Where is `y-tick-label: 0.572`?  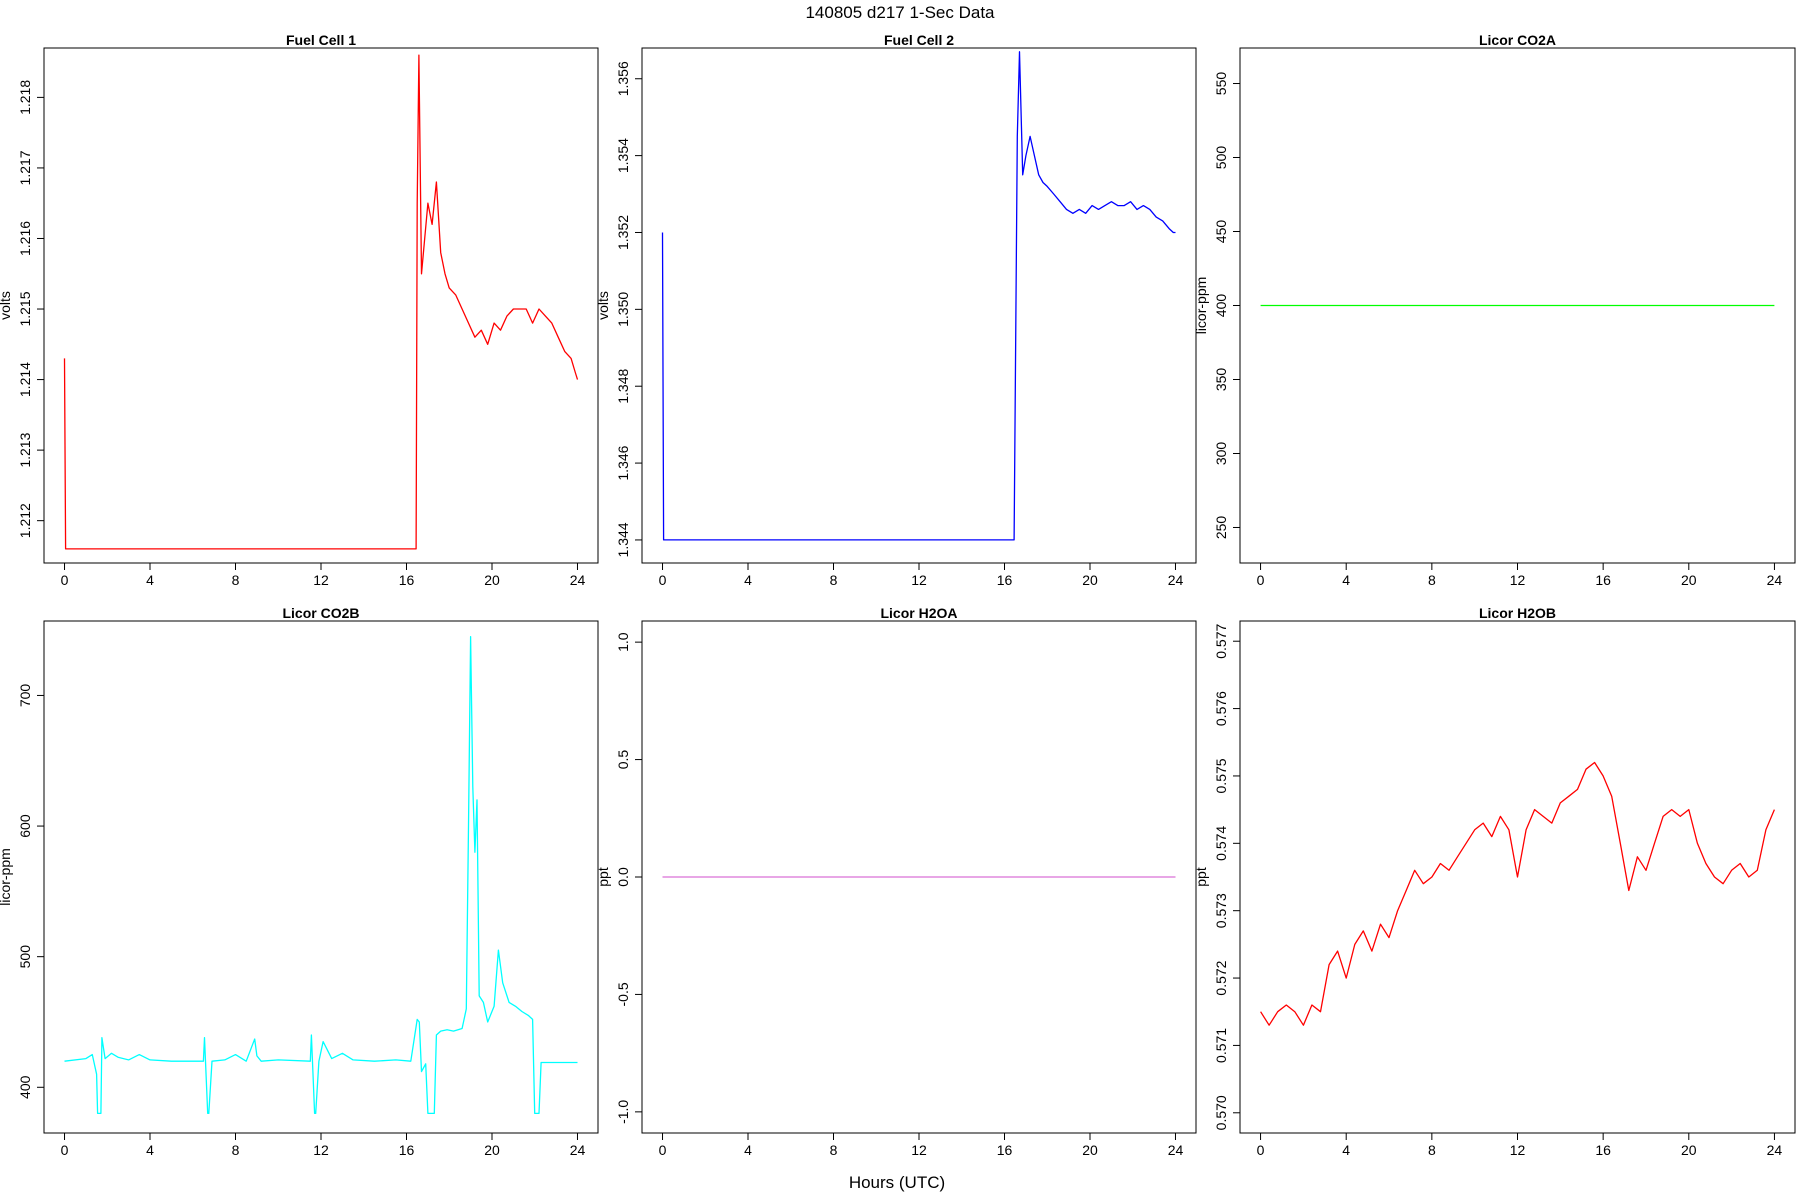 y-tick-label: 0.572 is located at coordinates (1221, 977).